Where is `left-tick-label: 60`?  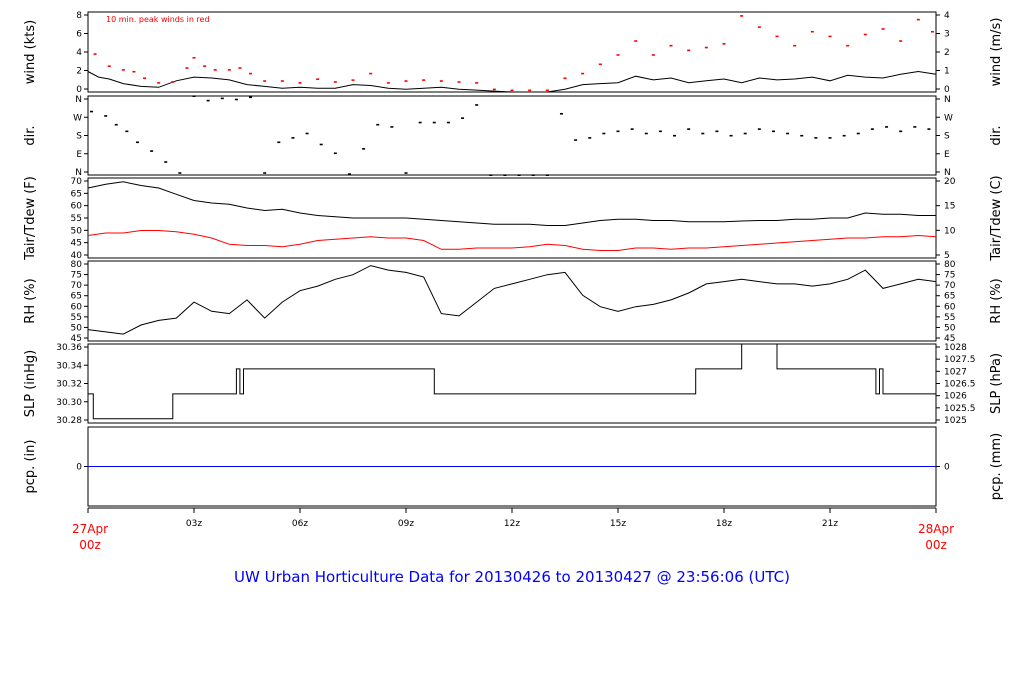 left-tick-label: 60 is located at coordinates (77, 307).